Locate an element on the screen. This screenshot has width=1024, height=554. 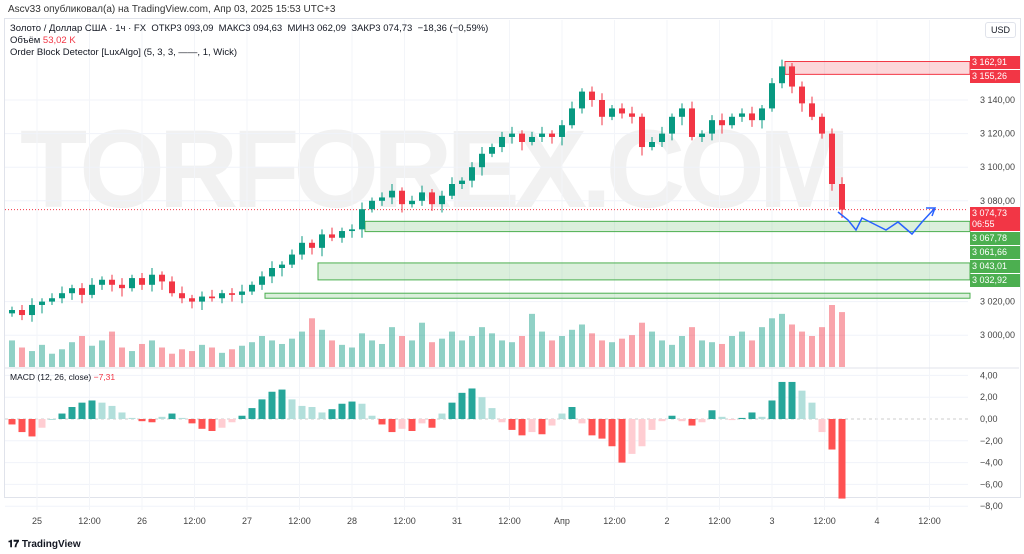
price-label-text: 3 067,78 is located at coordinates (990, 237).